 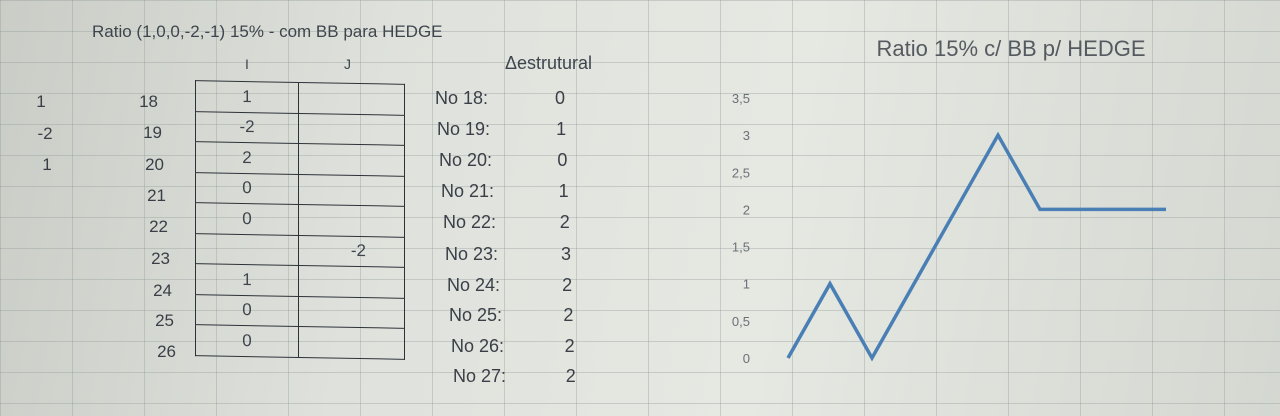 What do you see at coordinates (148, 101) in the screenshot?
I see `row-number: 18` at bounding box center [148, 101].